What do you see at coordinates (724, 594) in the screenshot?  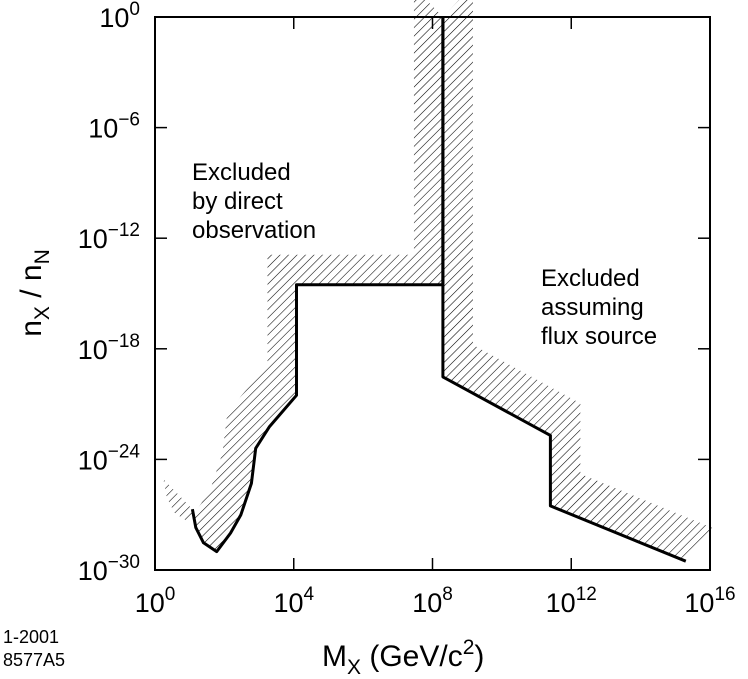 I see `x-tick-exp: 16` at bounding box center [724, 594].